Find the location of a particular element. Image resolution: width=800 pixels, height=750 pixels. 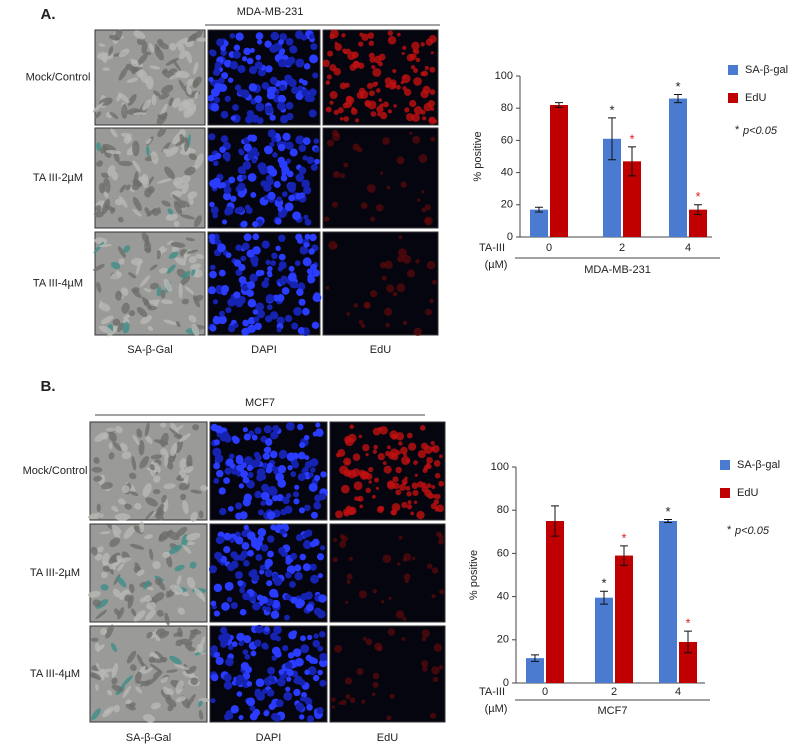

panel-label: A. is located at coordinates (48, 14).